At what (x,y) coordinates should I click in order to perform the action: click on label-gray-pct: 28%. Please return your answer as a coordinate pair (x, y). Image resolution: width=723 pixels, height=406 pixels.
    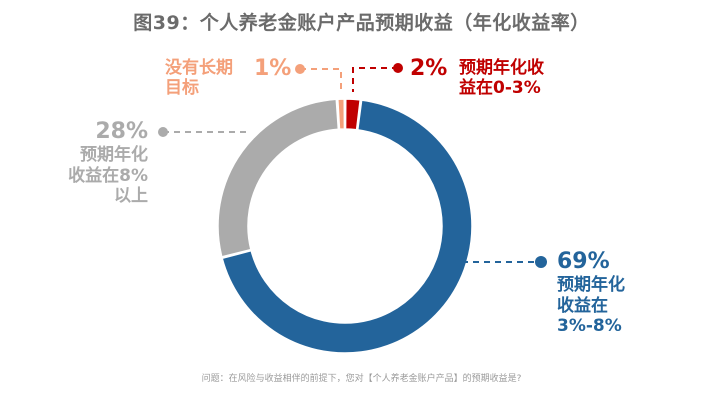
    Looking at the image, I should click on (121, 131).